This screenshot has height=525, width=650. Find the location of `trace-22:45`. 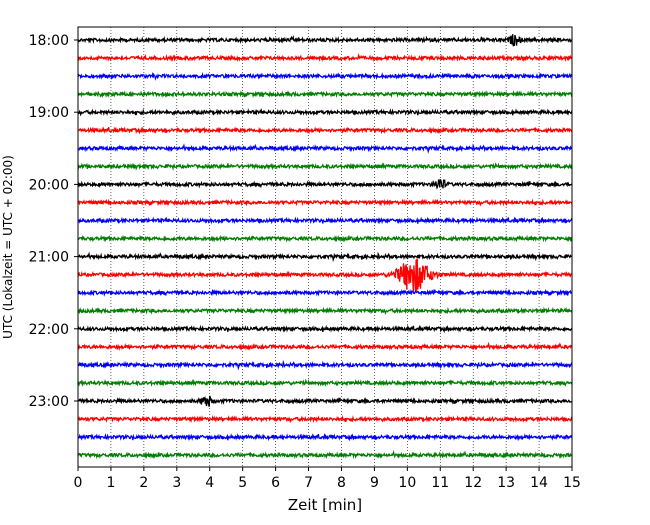

trace-22:45 is located at coordinates (325, 382).